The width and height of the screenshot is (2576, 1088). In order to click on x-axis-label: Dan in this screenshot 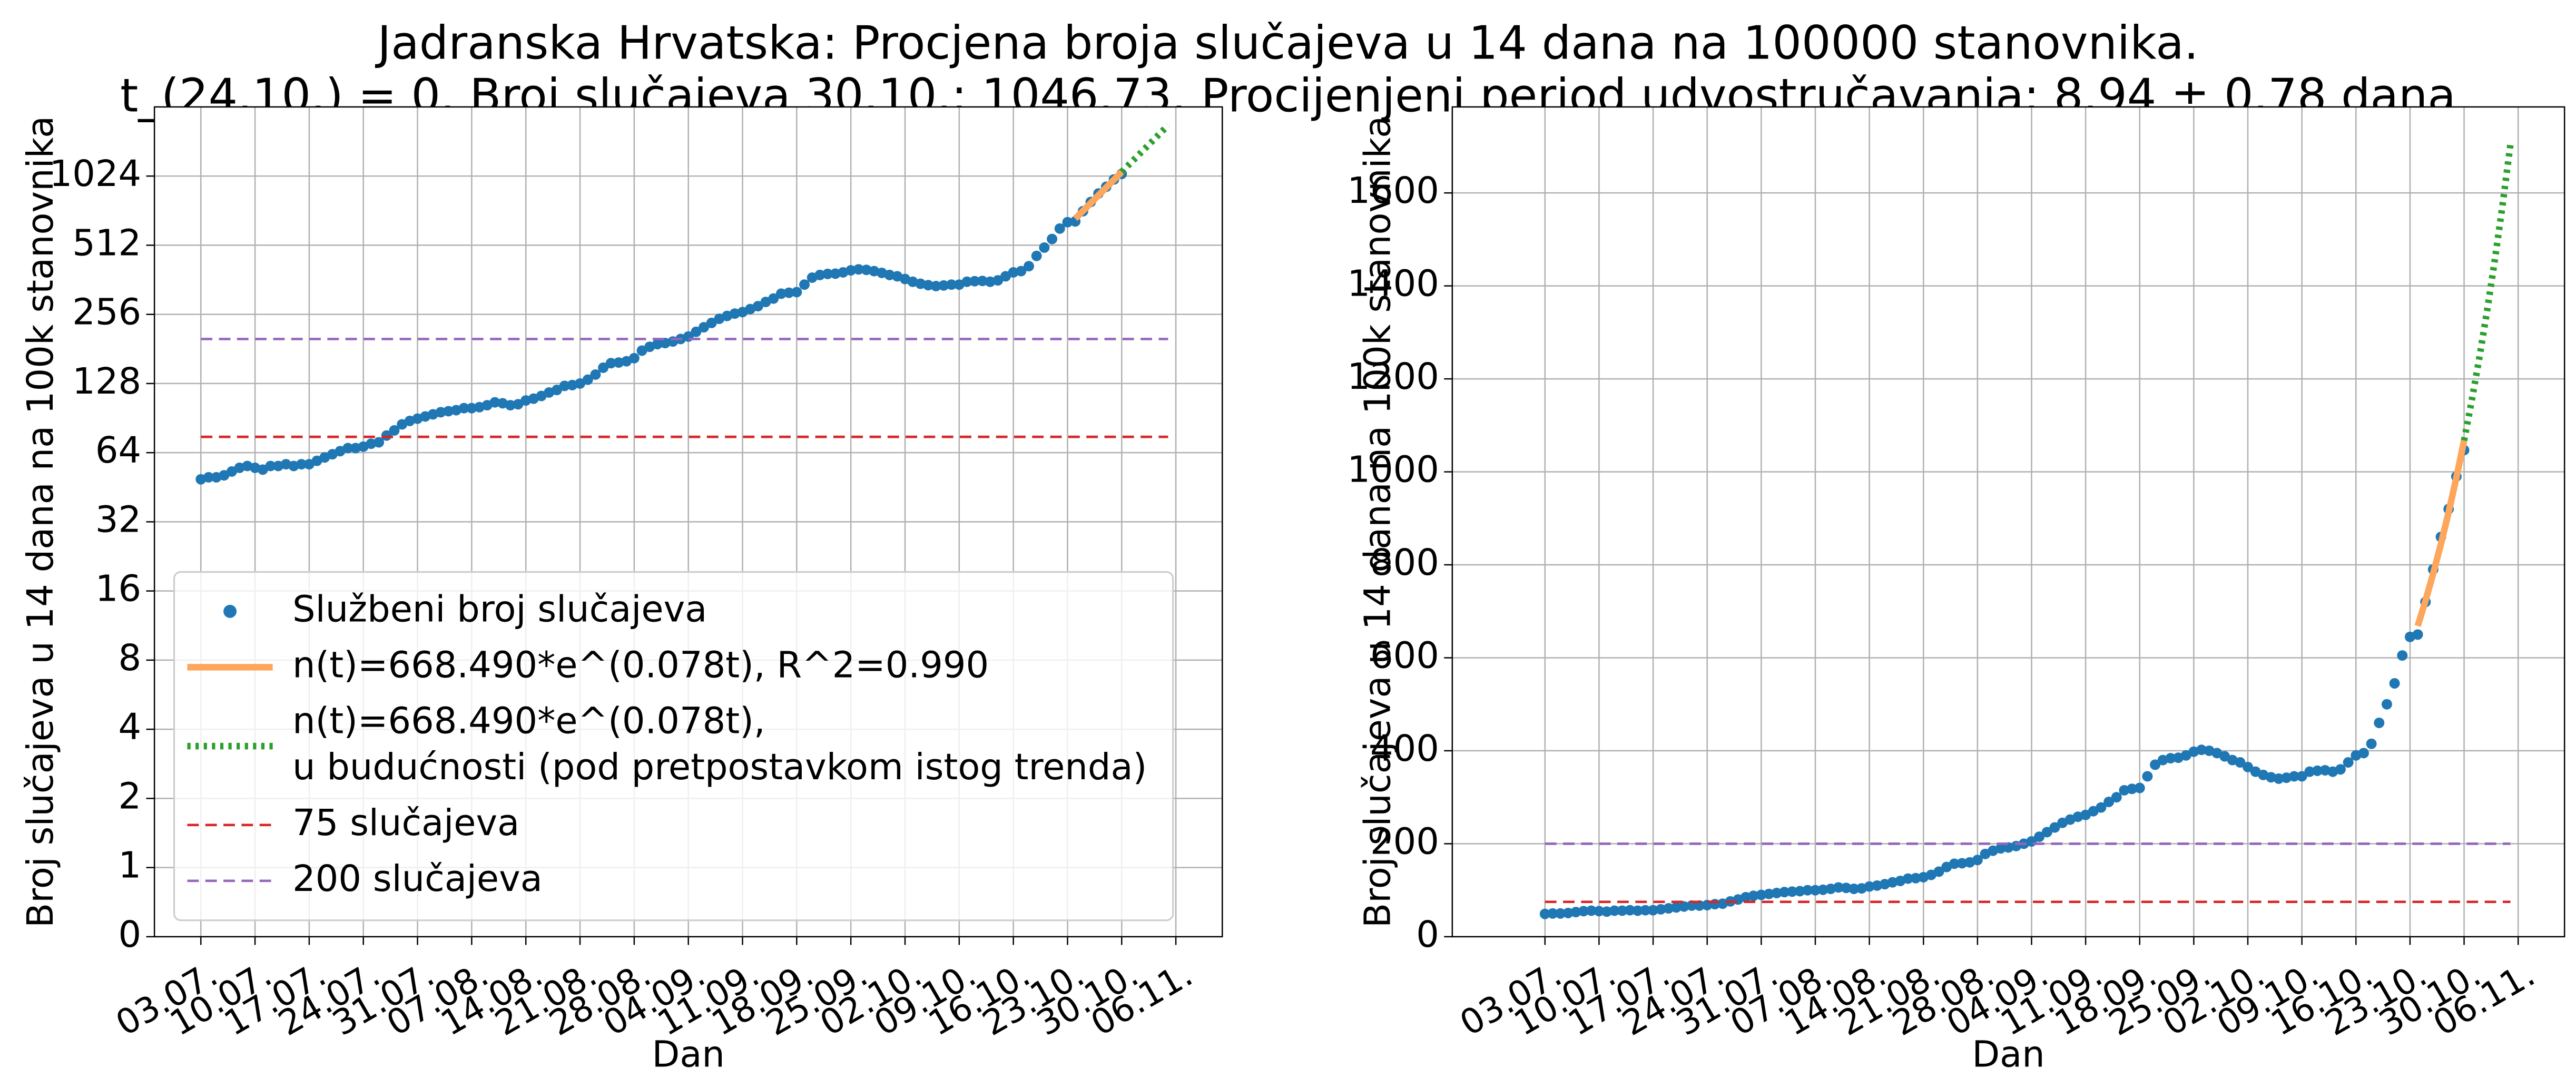, I will do `click(2008, 1055)`.